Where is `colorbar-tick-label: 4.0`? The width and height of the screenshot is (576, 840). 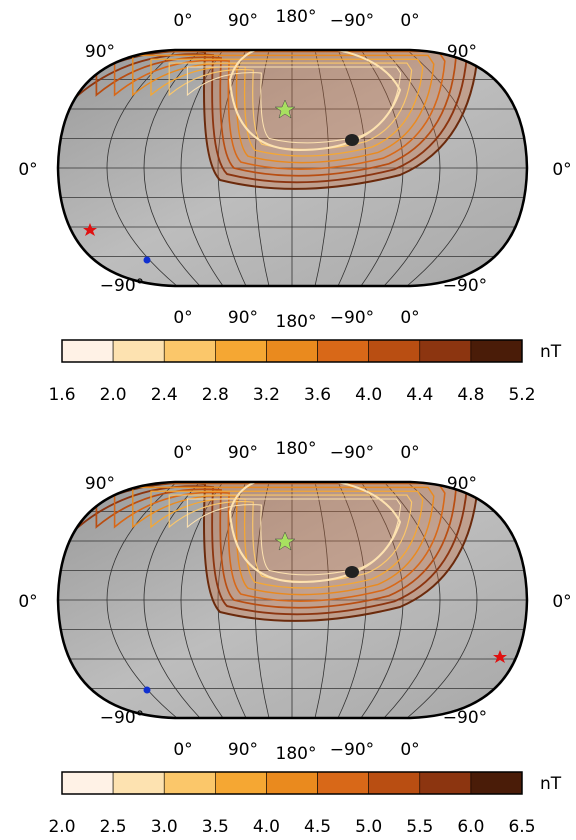 colorbar-tick-label: 4.0 is located at coordinates (368, 395).